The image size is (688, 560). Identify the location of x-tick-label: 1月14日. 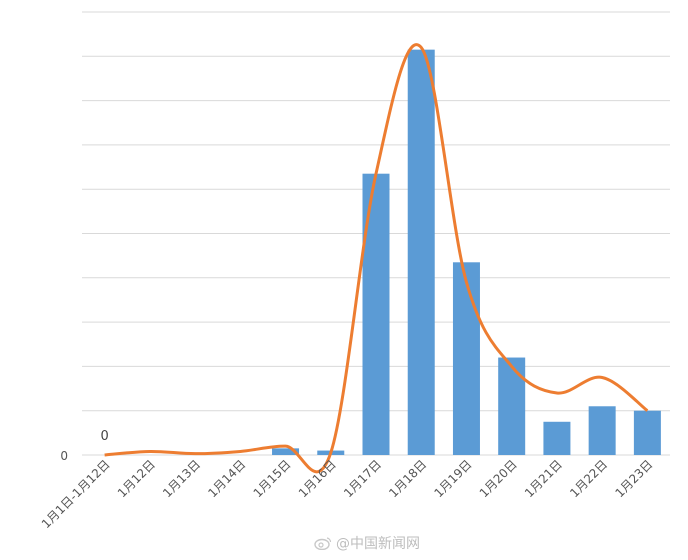
(226, 478).